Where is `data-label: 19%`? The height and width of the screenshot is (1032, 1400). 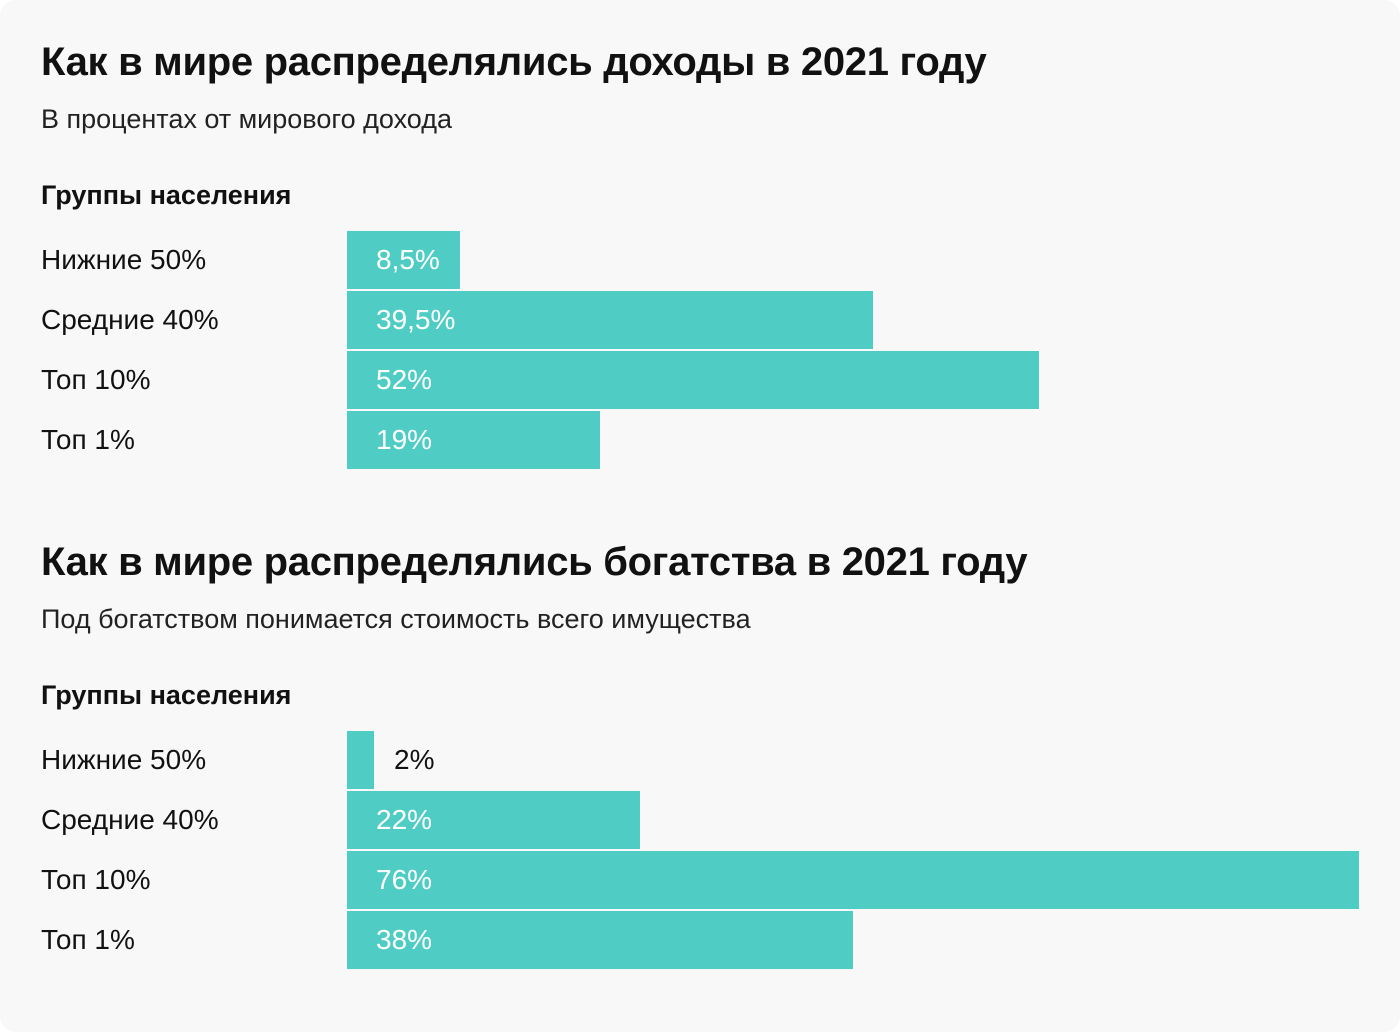
data-label: 19% is located at coordinates (404, 439).